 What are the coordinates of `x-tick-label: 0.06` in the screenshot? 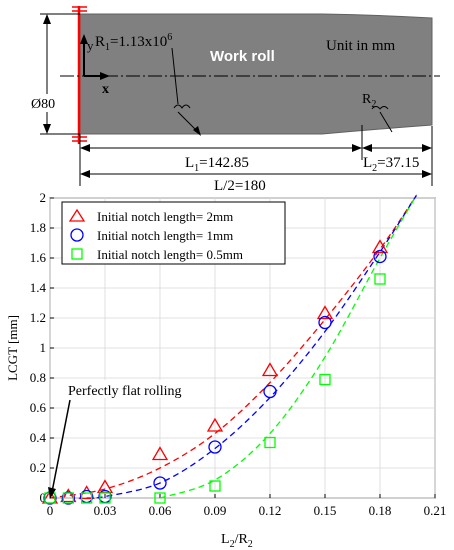 It's located at (160, 510).